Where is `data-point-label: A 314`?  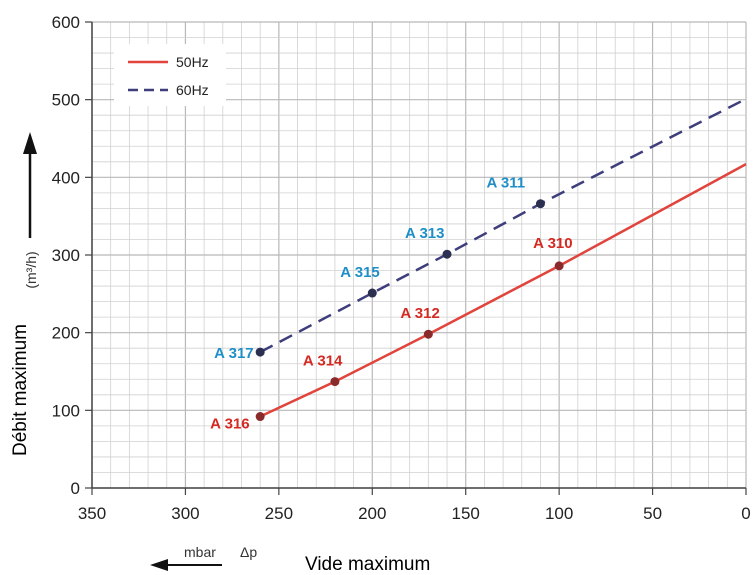
data-point-label: A 314 is located at coordinates (323, 361).